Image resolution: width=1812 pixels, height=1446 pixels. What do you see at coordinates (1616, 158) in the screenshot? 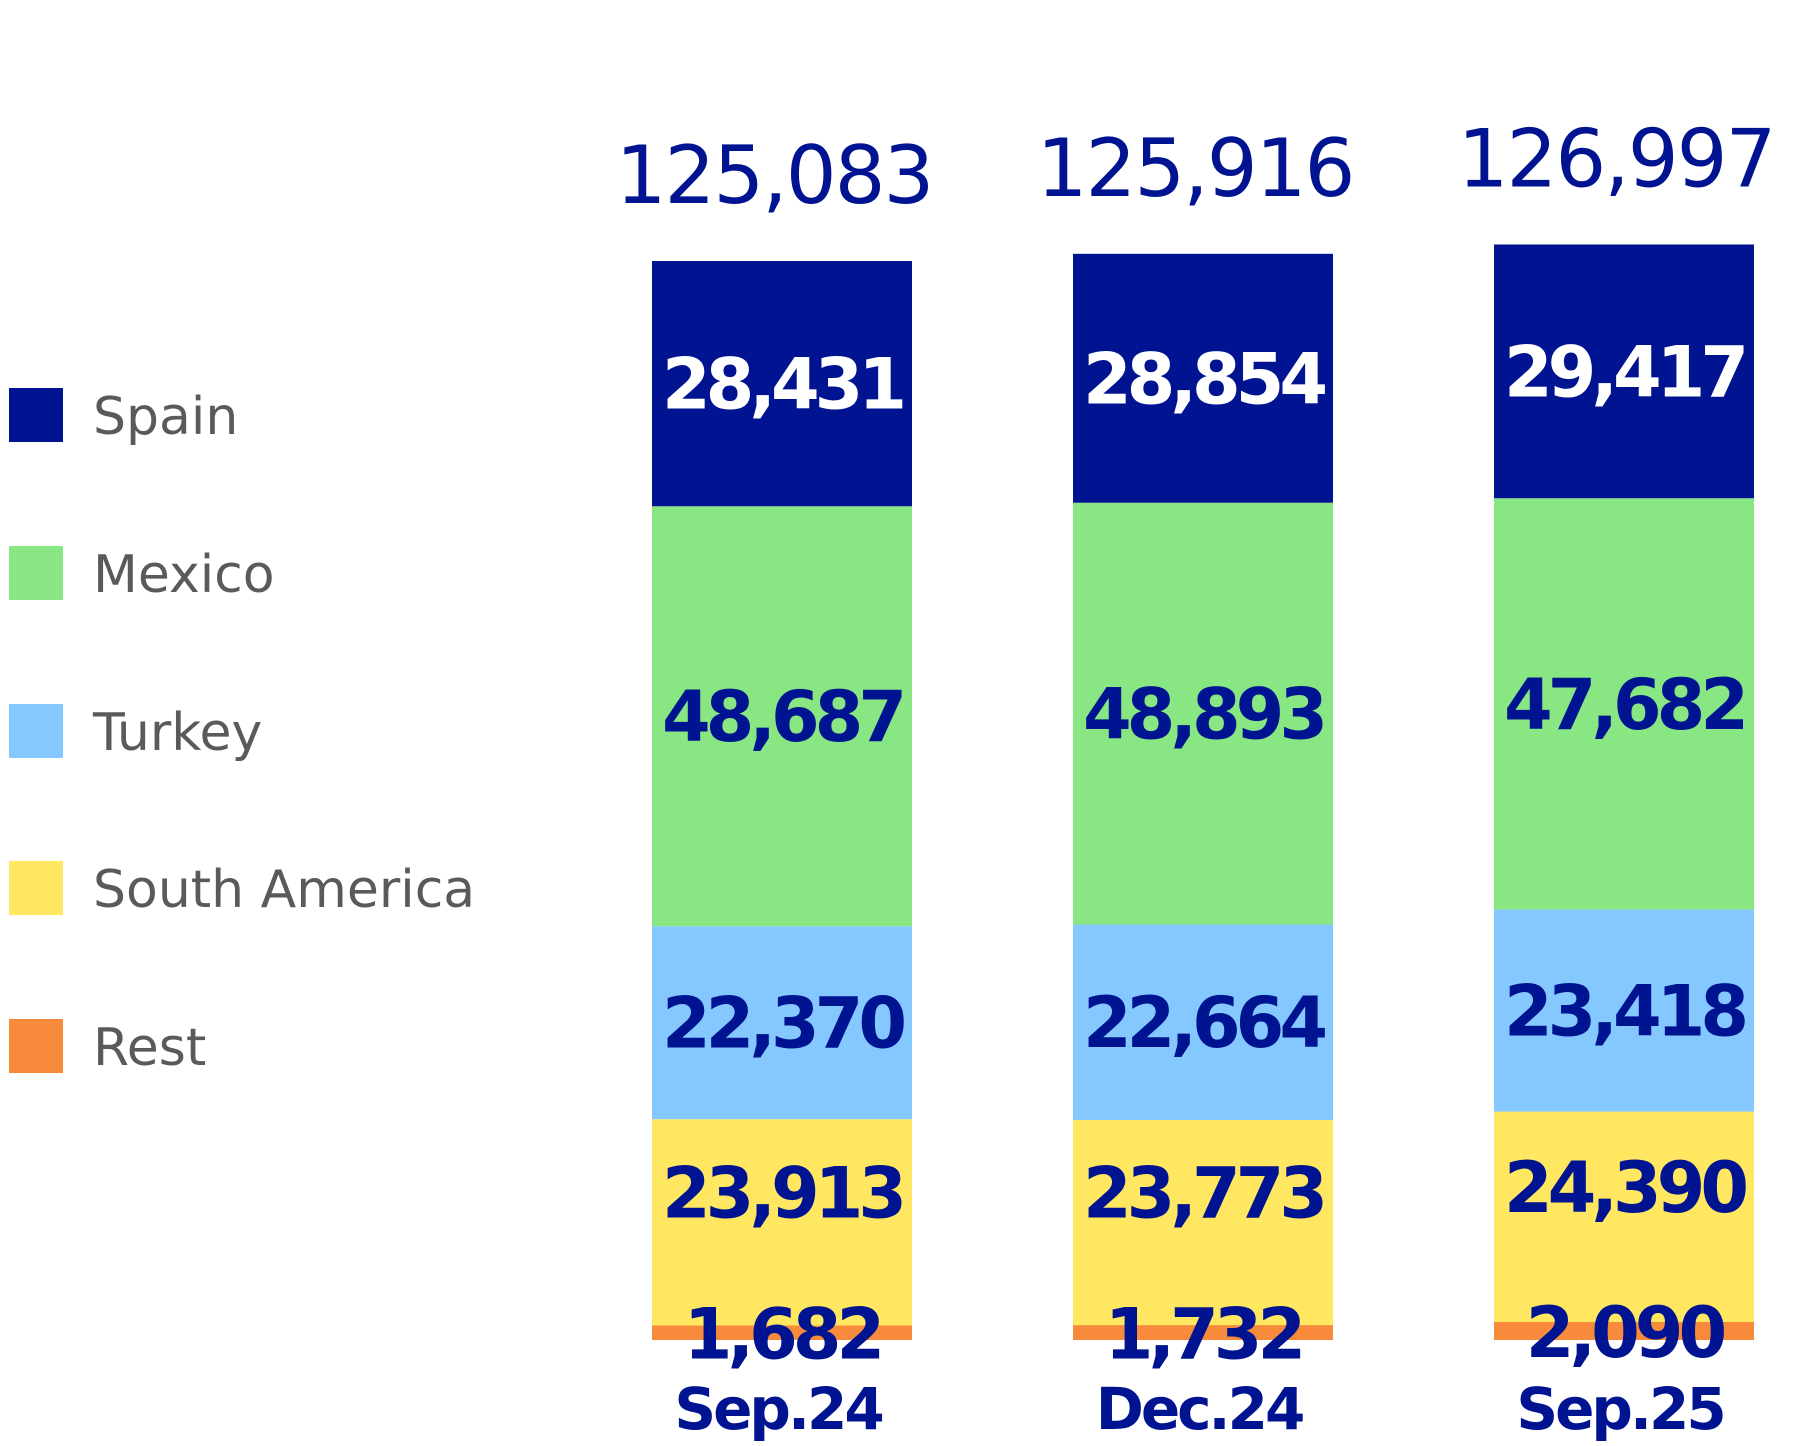
I see `total-label: 126,997` at bounding box center [1616, 158].